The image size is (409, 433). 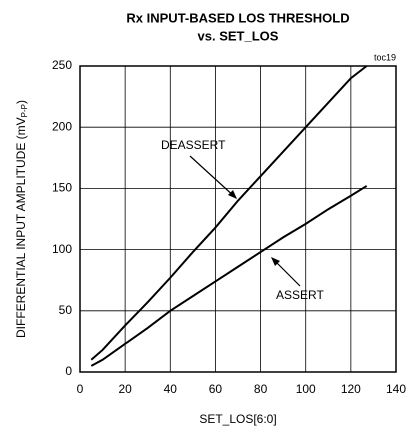 I want to click on x-axis-label: SET_LOS[6:0], so click(x=237, y=419).